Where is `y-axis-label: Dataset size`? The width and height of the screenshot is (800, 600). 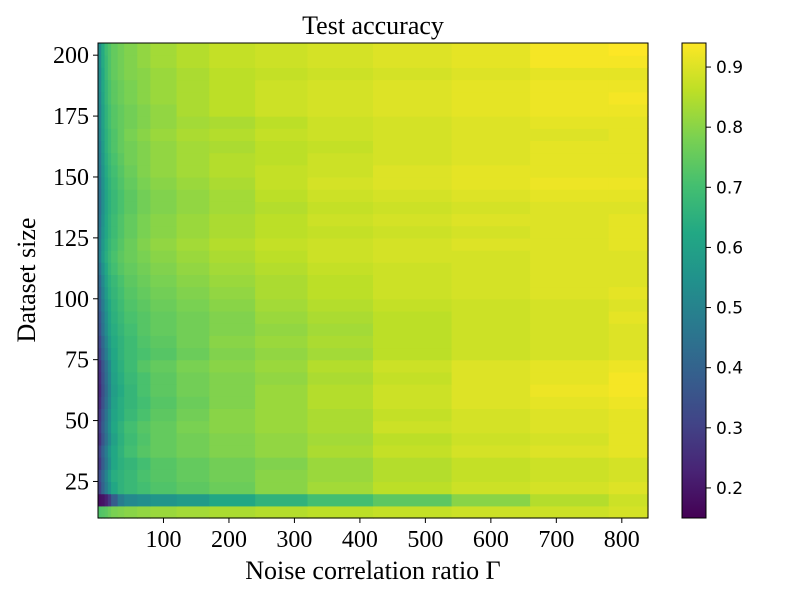 y-axis-label: Dataset size is located at coordinates (26, 280).